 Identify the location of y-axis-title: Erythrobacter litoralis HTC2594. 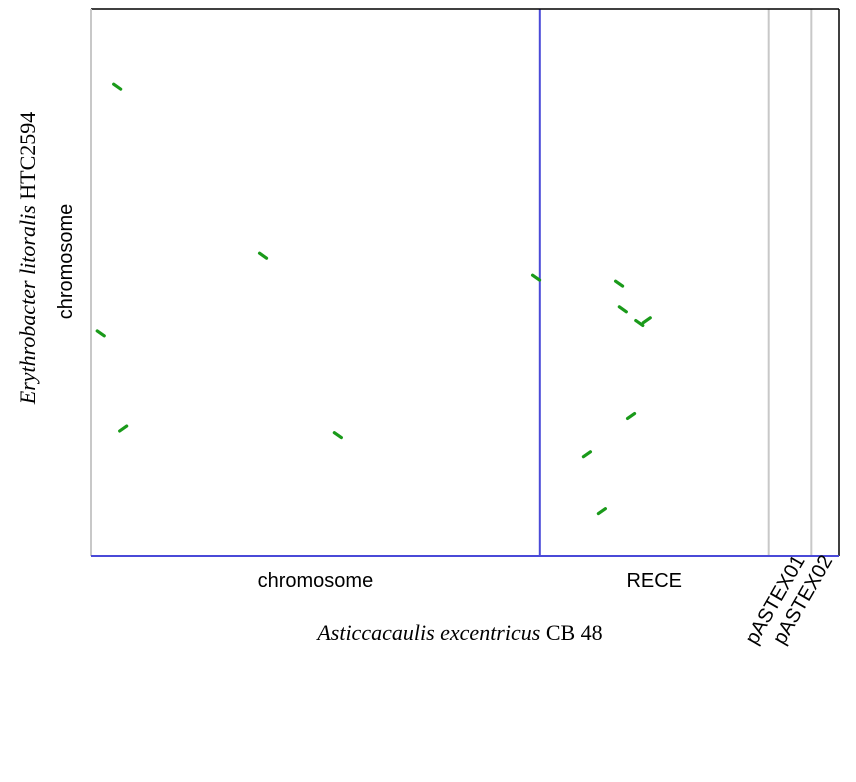
(27, 259).